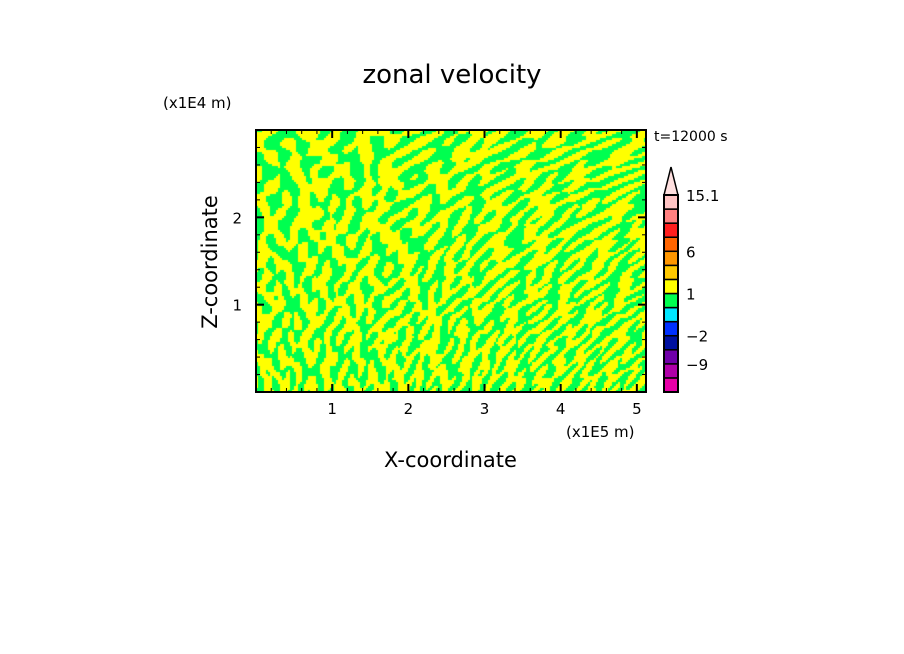  I want to click on colorbar-label: 15.1, so click(702, 196).